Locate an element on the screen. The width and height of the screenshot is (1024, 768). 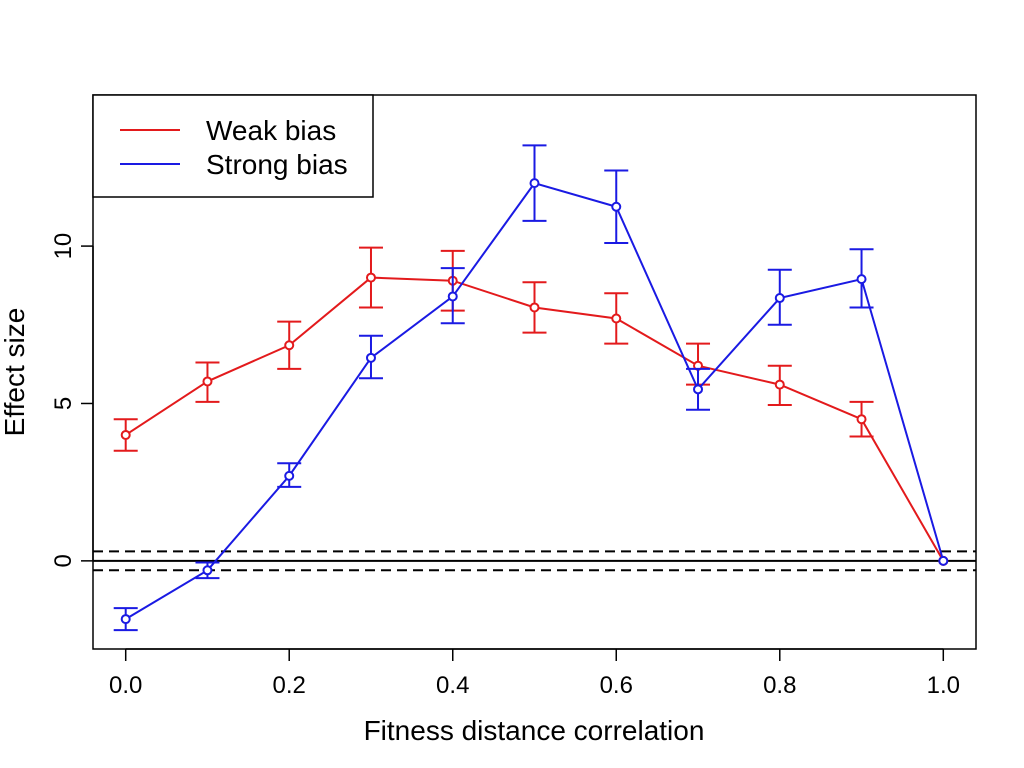
y-tick-label-2: 10 is located at coordinates (63, 246).